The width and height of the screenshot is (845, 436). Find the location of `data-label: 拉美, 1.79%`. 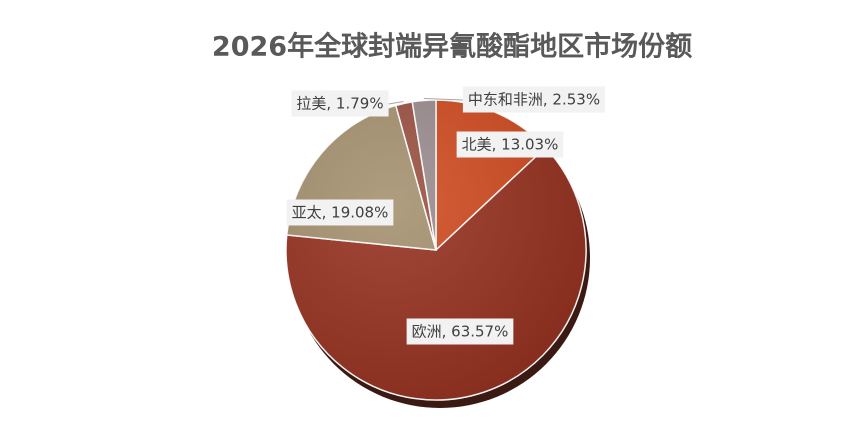

data-label: 拉美, 1.79% is located at coordinates (339, 104).